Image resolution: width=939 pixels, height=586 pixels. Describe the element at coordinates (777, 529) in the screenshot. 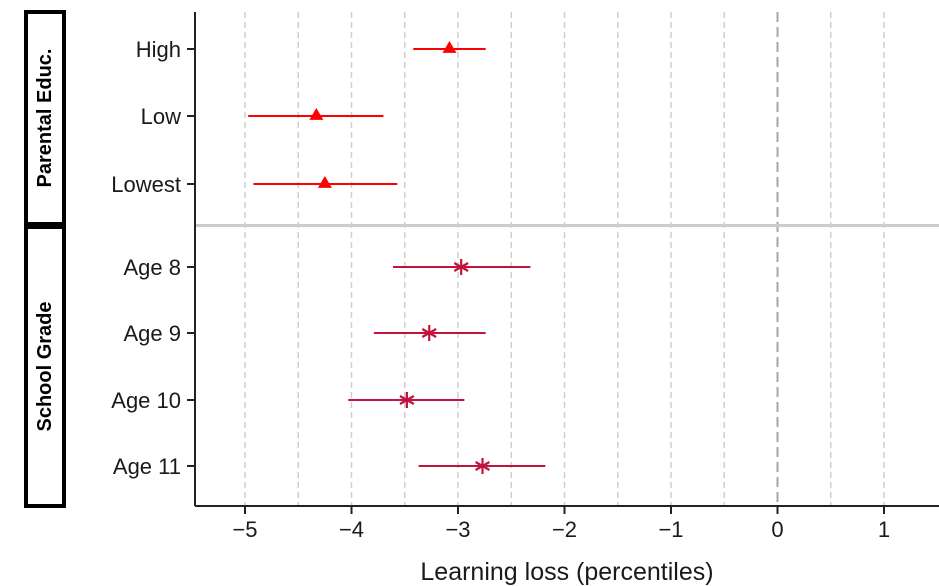

I see `x-tick-label: 0` at that location.